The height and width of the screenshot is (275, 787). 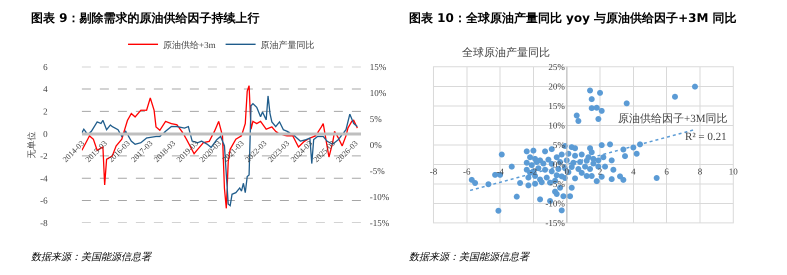 I want to click on y-axis-title: 无单位, so click(x=31, y=144).